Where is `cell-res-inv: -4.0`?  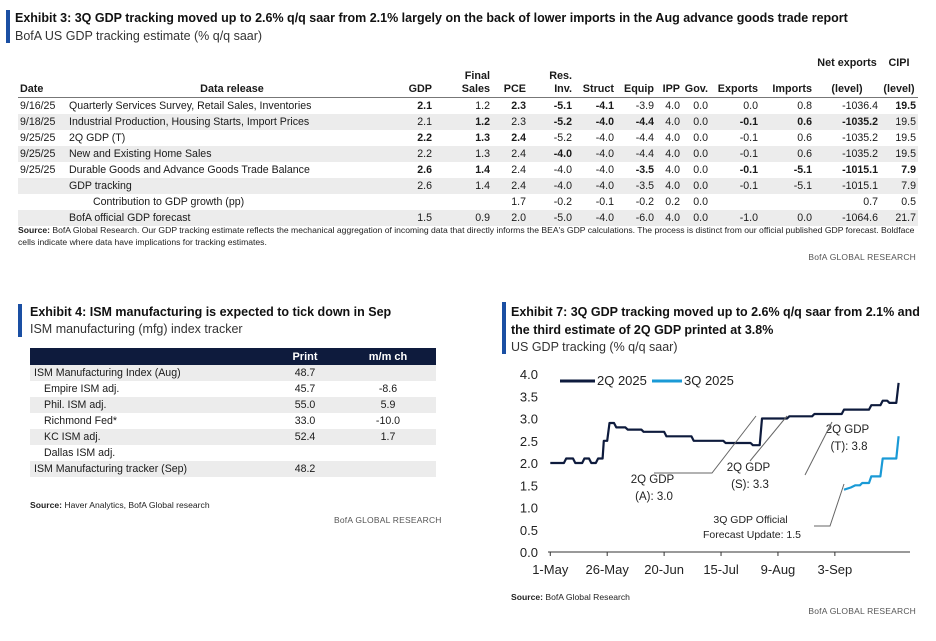 cell-res-inv: -4.0 is located at coordinates (562, 170).